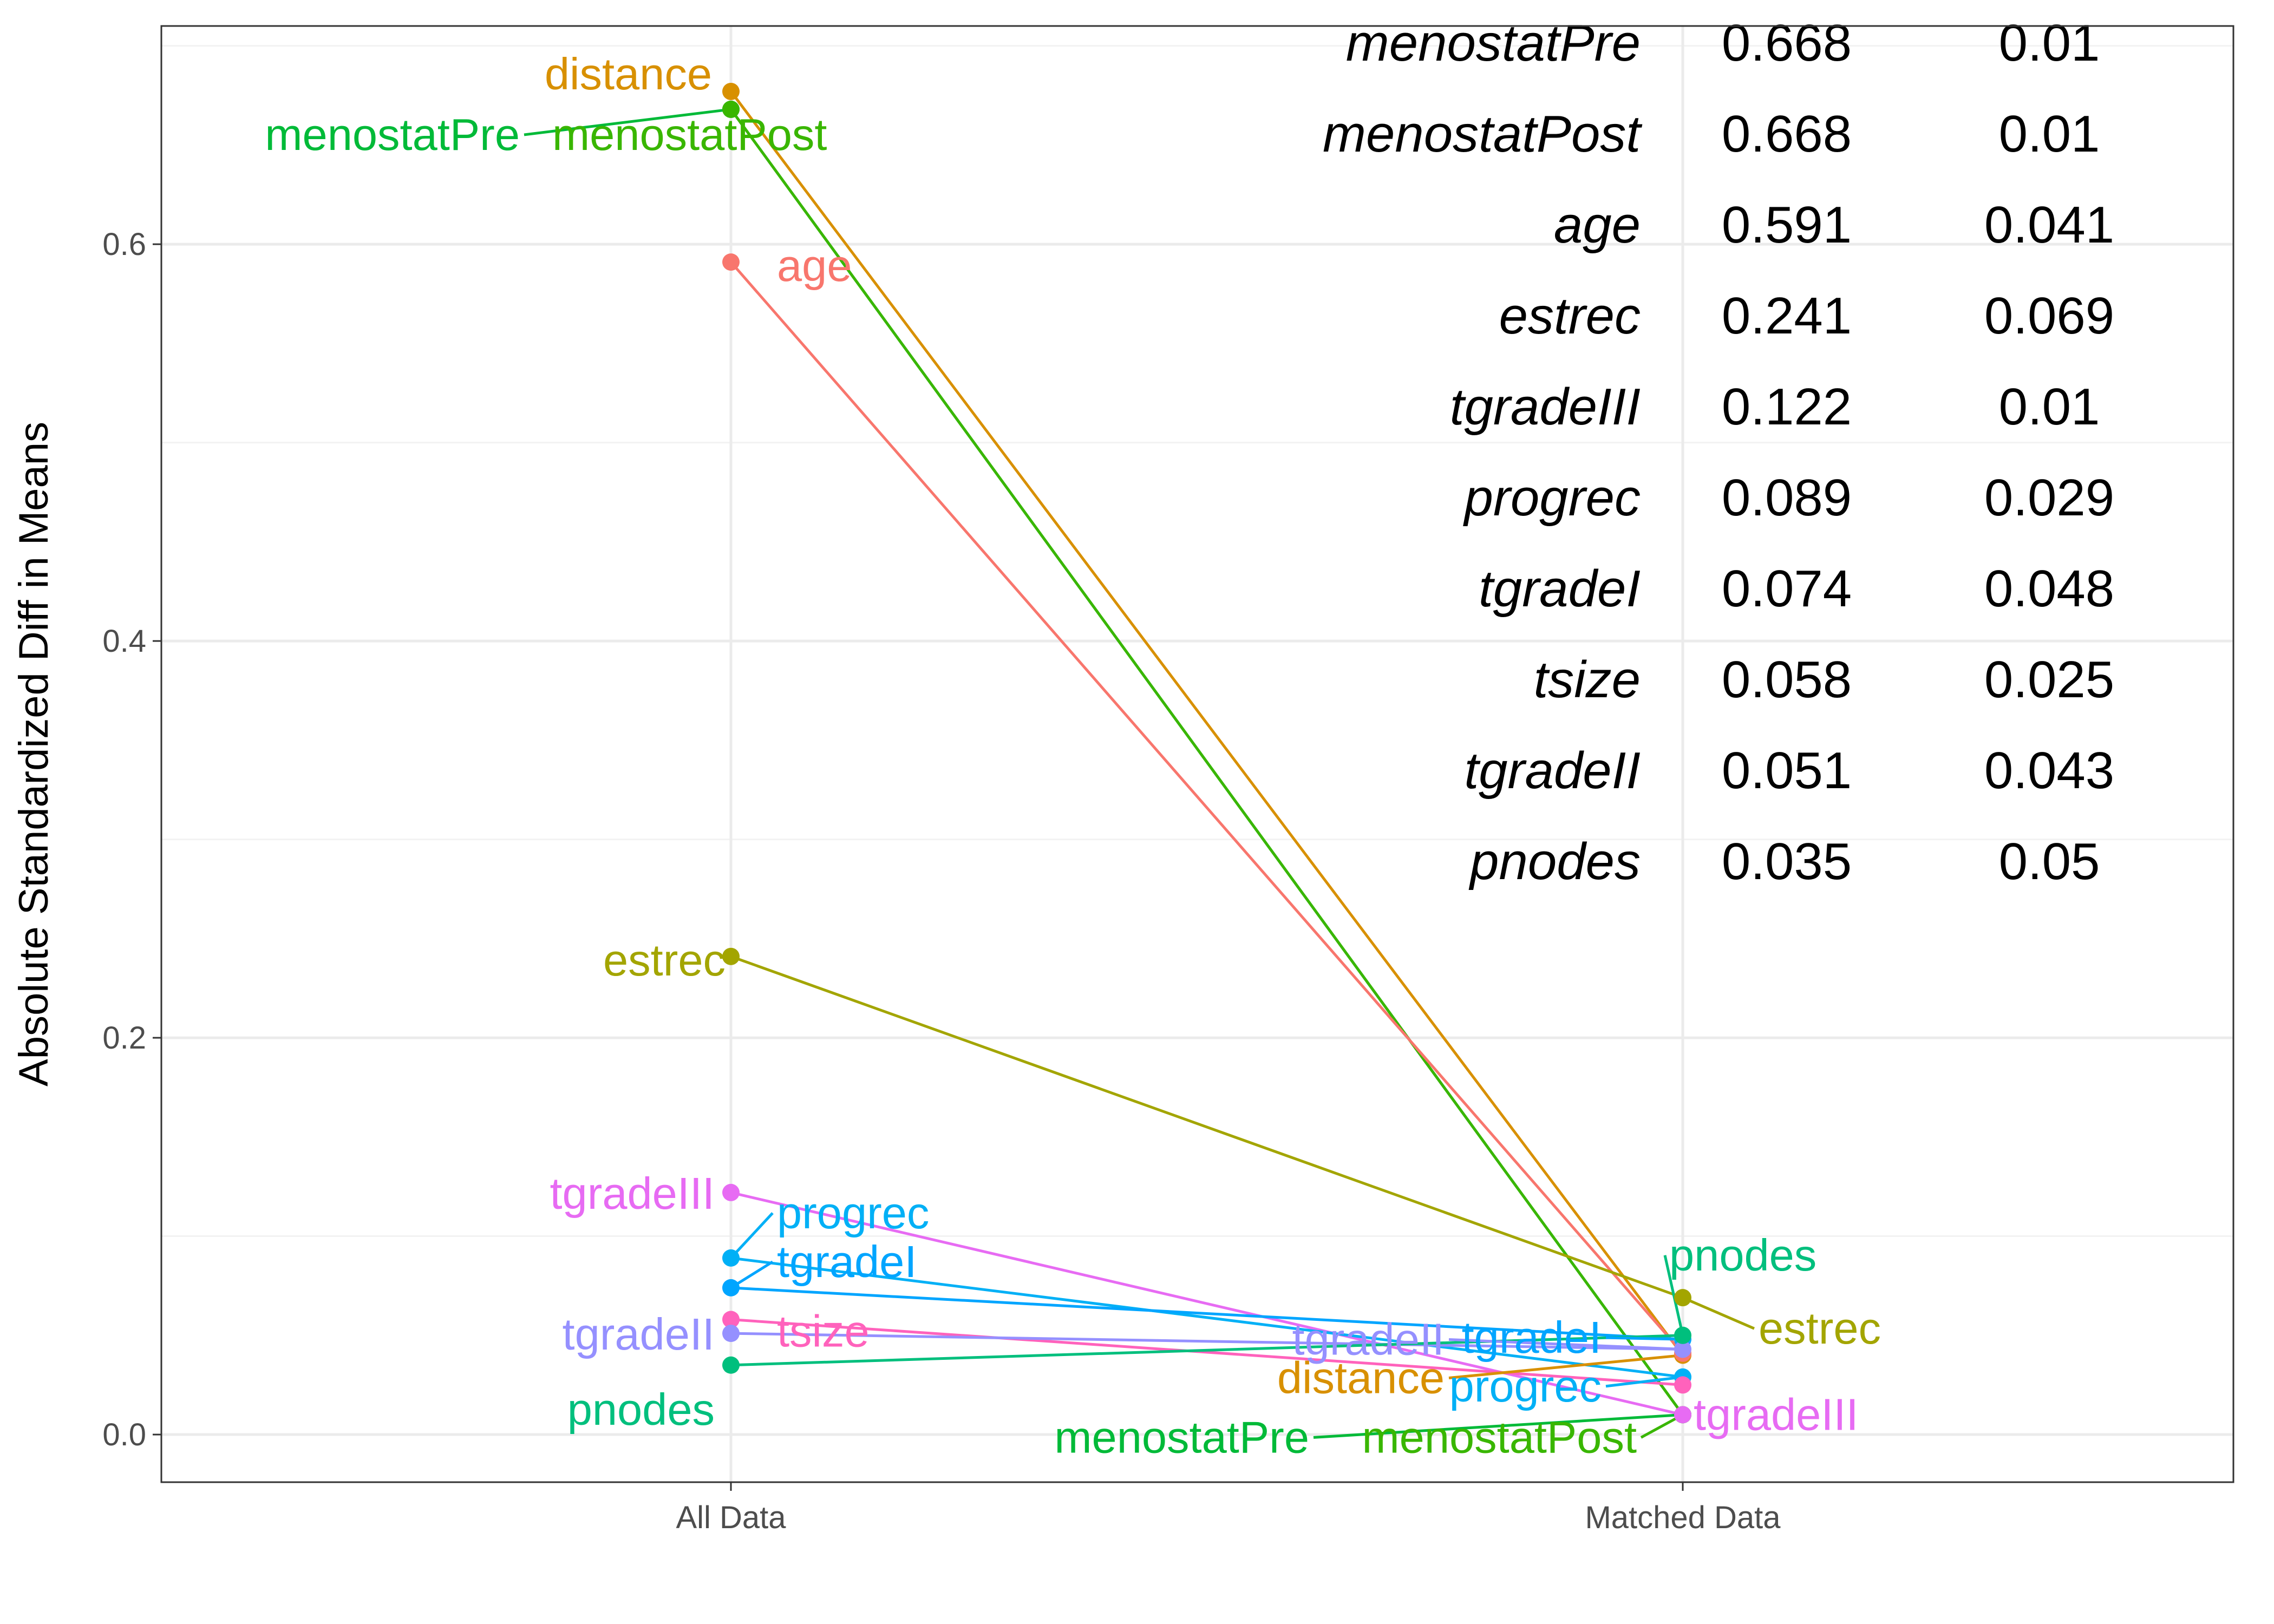 The height and width of the screenshot is (1624, 2274). I want to click on table-matched-value: 0.05, so click(2049, 861).